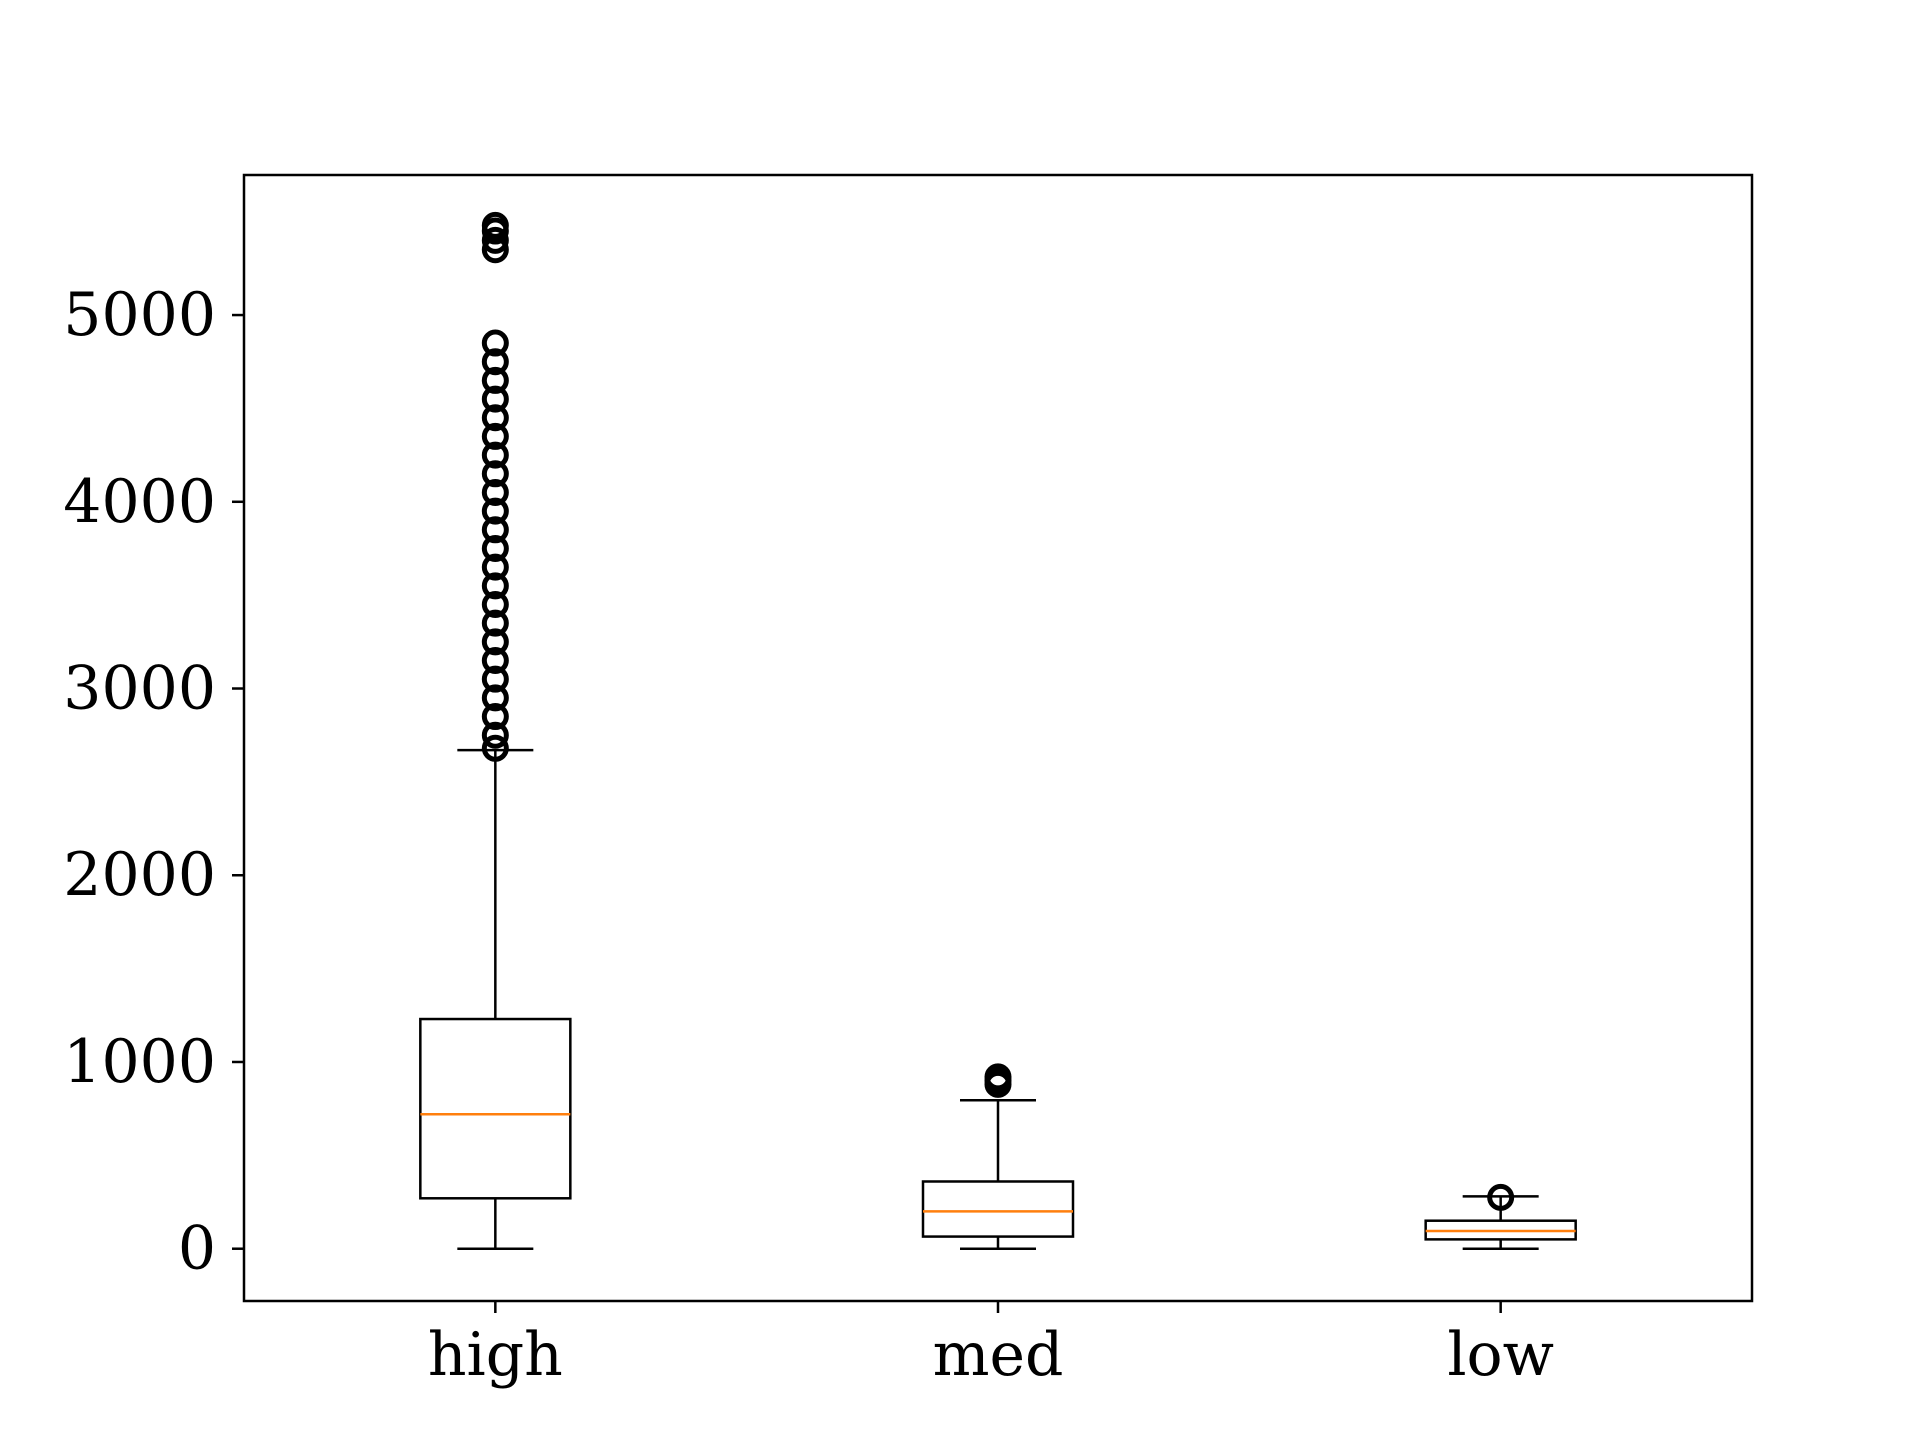 This screenshot has height=1440, width=1920. What do you see at coordinates (998, 1209) in the screenshot?
I see `box-med` at bounding box center [998, 1209].